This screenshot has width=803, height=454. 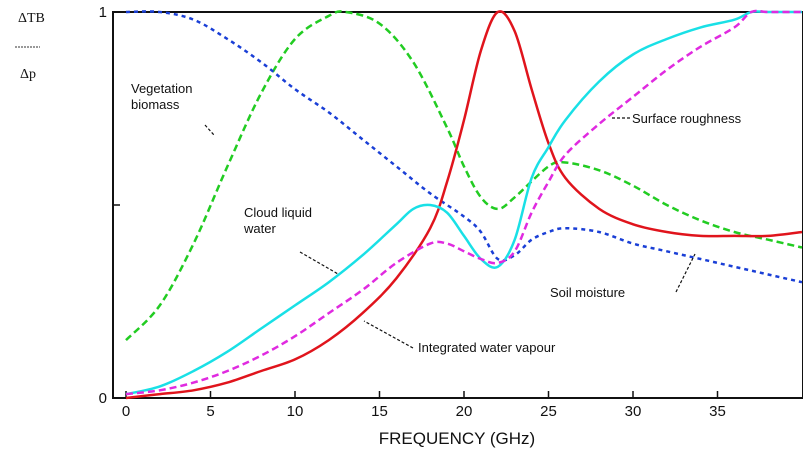 I want to click on x-tick-label-20: 20, so click(x=464, y=411).